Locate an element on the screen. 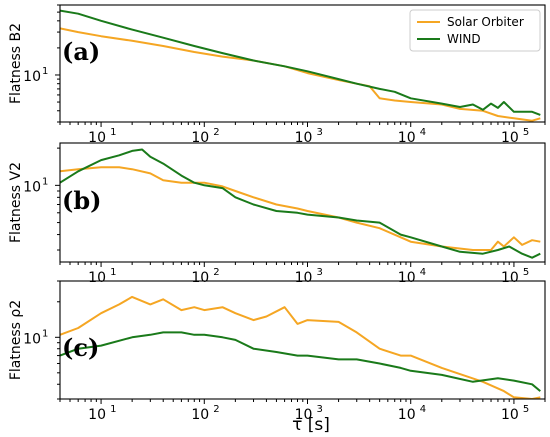 The image size is (550, 437). series-line-wind is located at coordinates (300, 361).